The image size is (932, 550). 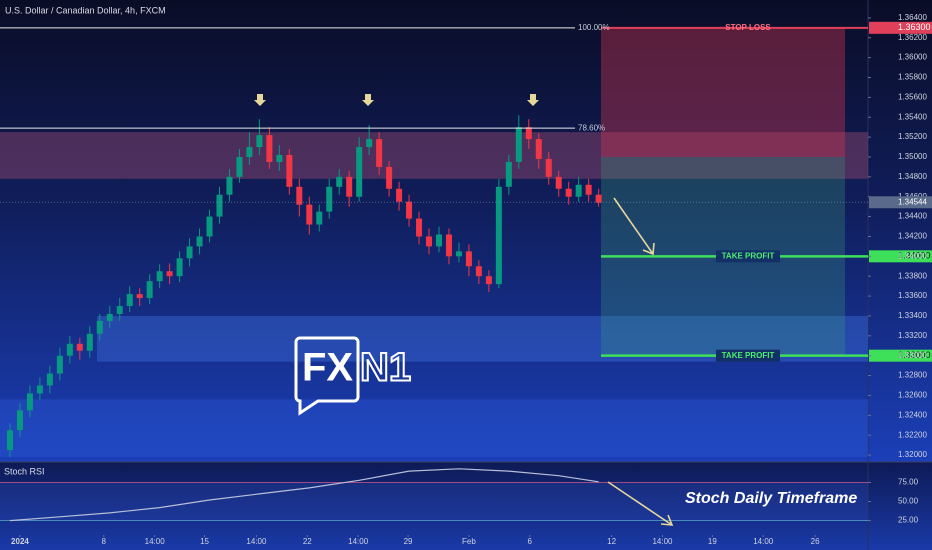 What do you see at coordinates (912, 77) in the screenshot?
I see `y-tick-label: 1.35800` at bounding box center [912, 77].